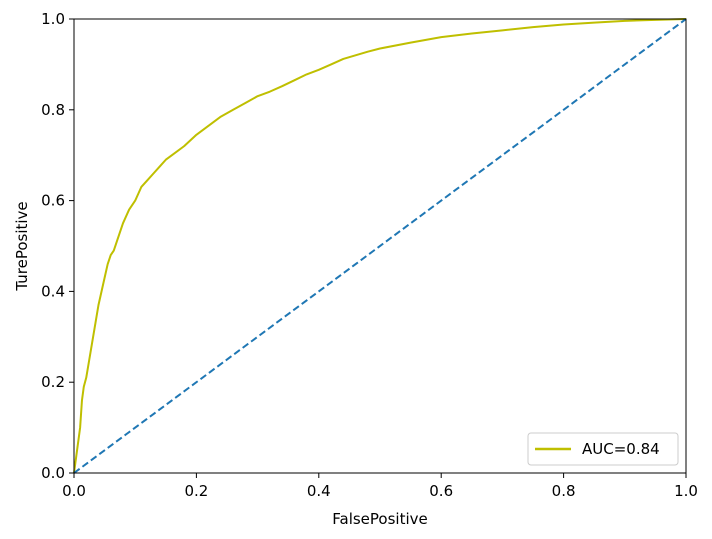 The image size is (712, 539). I want to click on legend-label: AUC=0.84, so click(621, 449).